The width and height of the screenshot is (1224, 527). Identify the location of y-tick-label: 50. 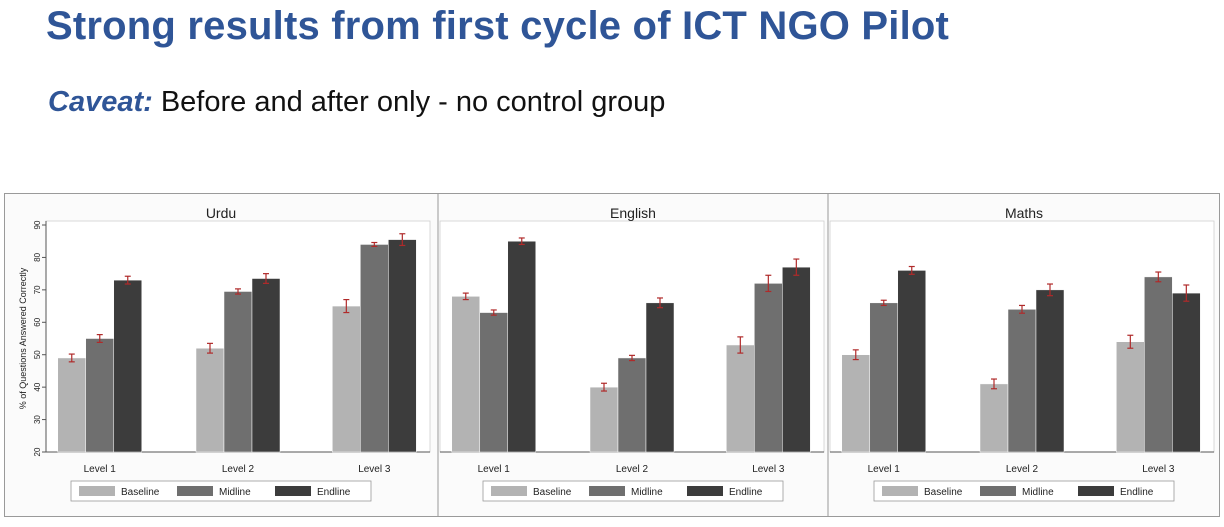
(37, 354).